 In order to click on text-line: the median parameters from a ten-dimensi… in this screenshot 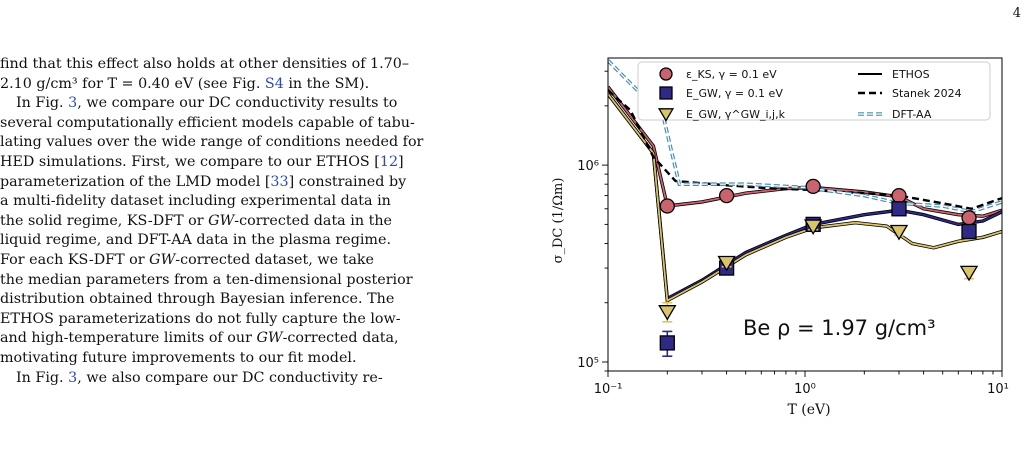, I will do `click(206, 279)`.